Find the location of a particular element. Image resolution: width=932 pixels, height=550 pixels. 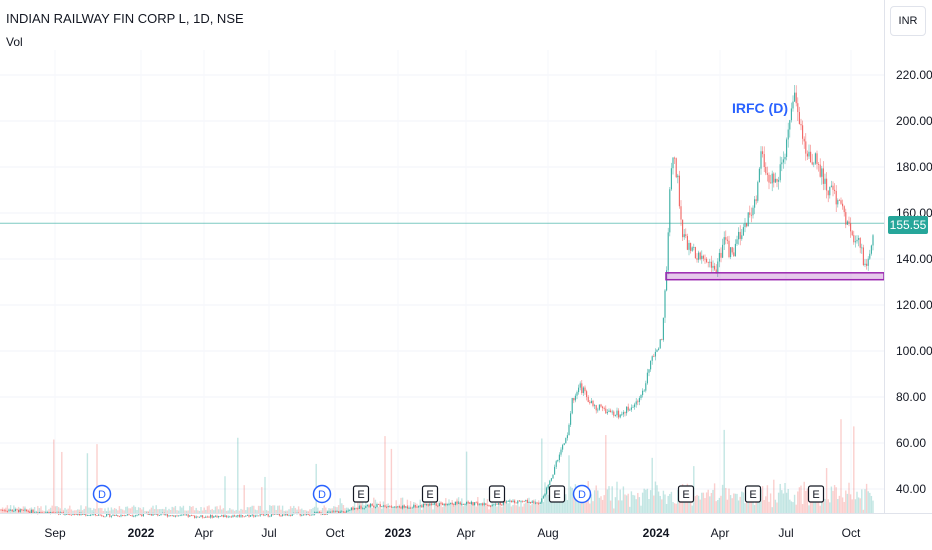

currency-button: INR is located at coordinates (908, 21).